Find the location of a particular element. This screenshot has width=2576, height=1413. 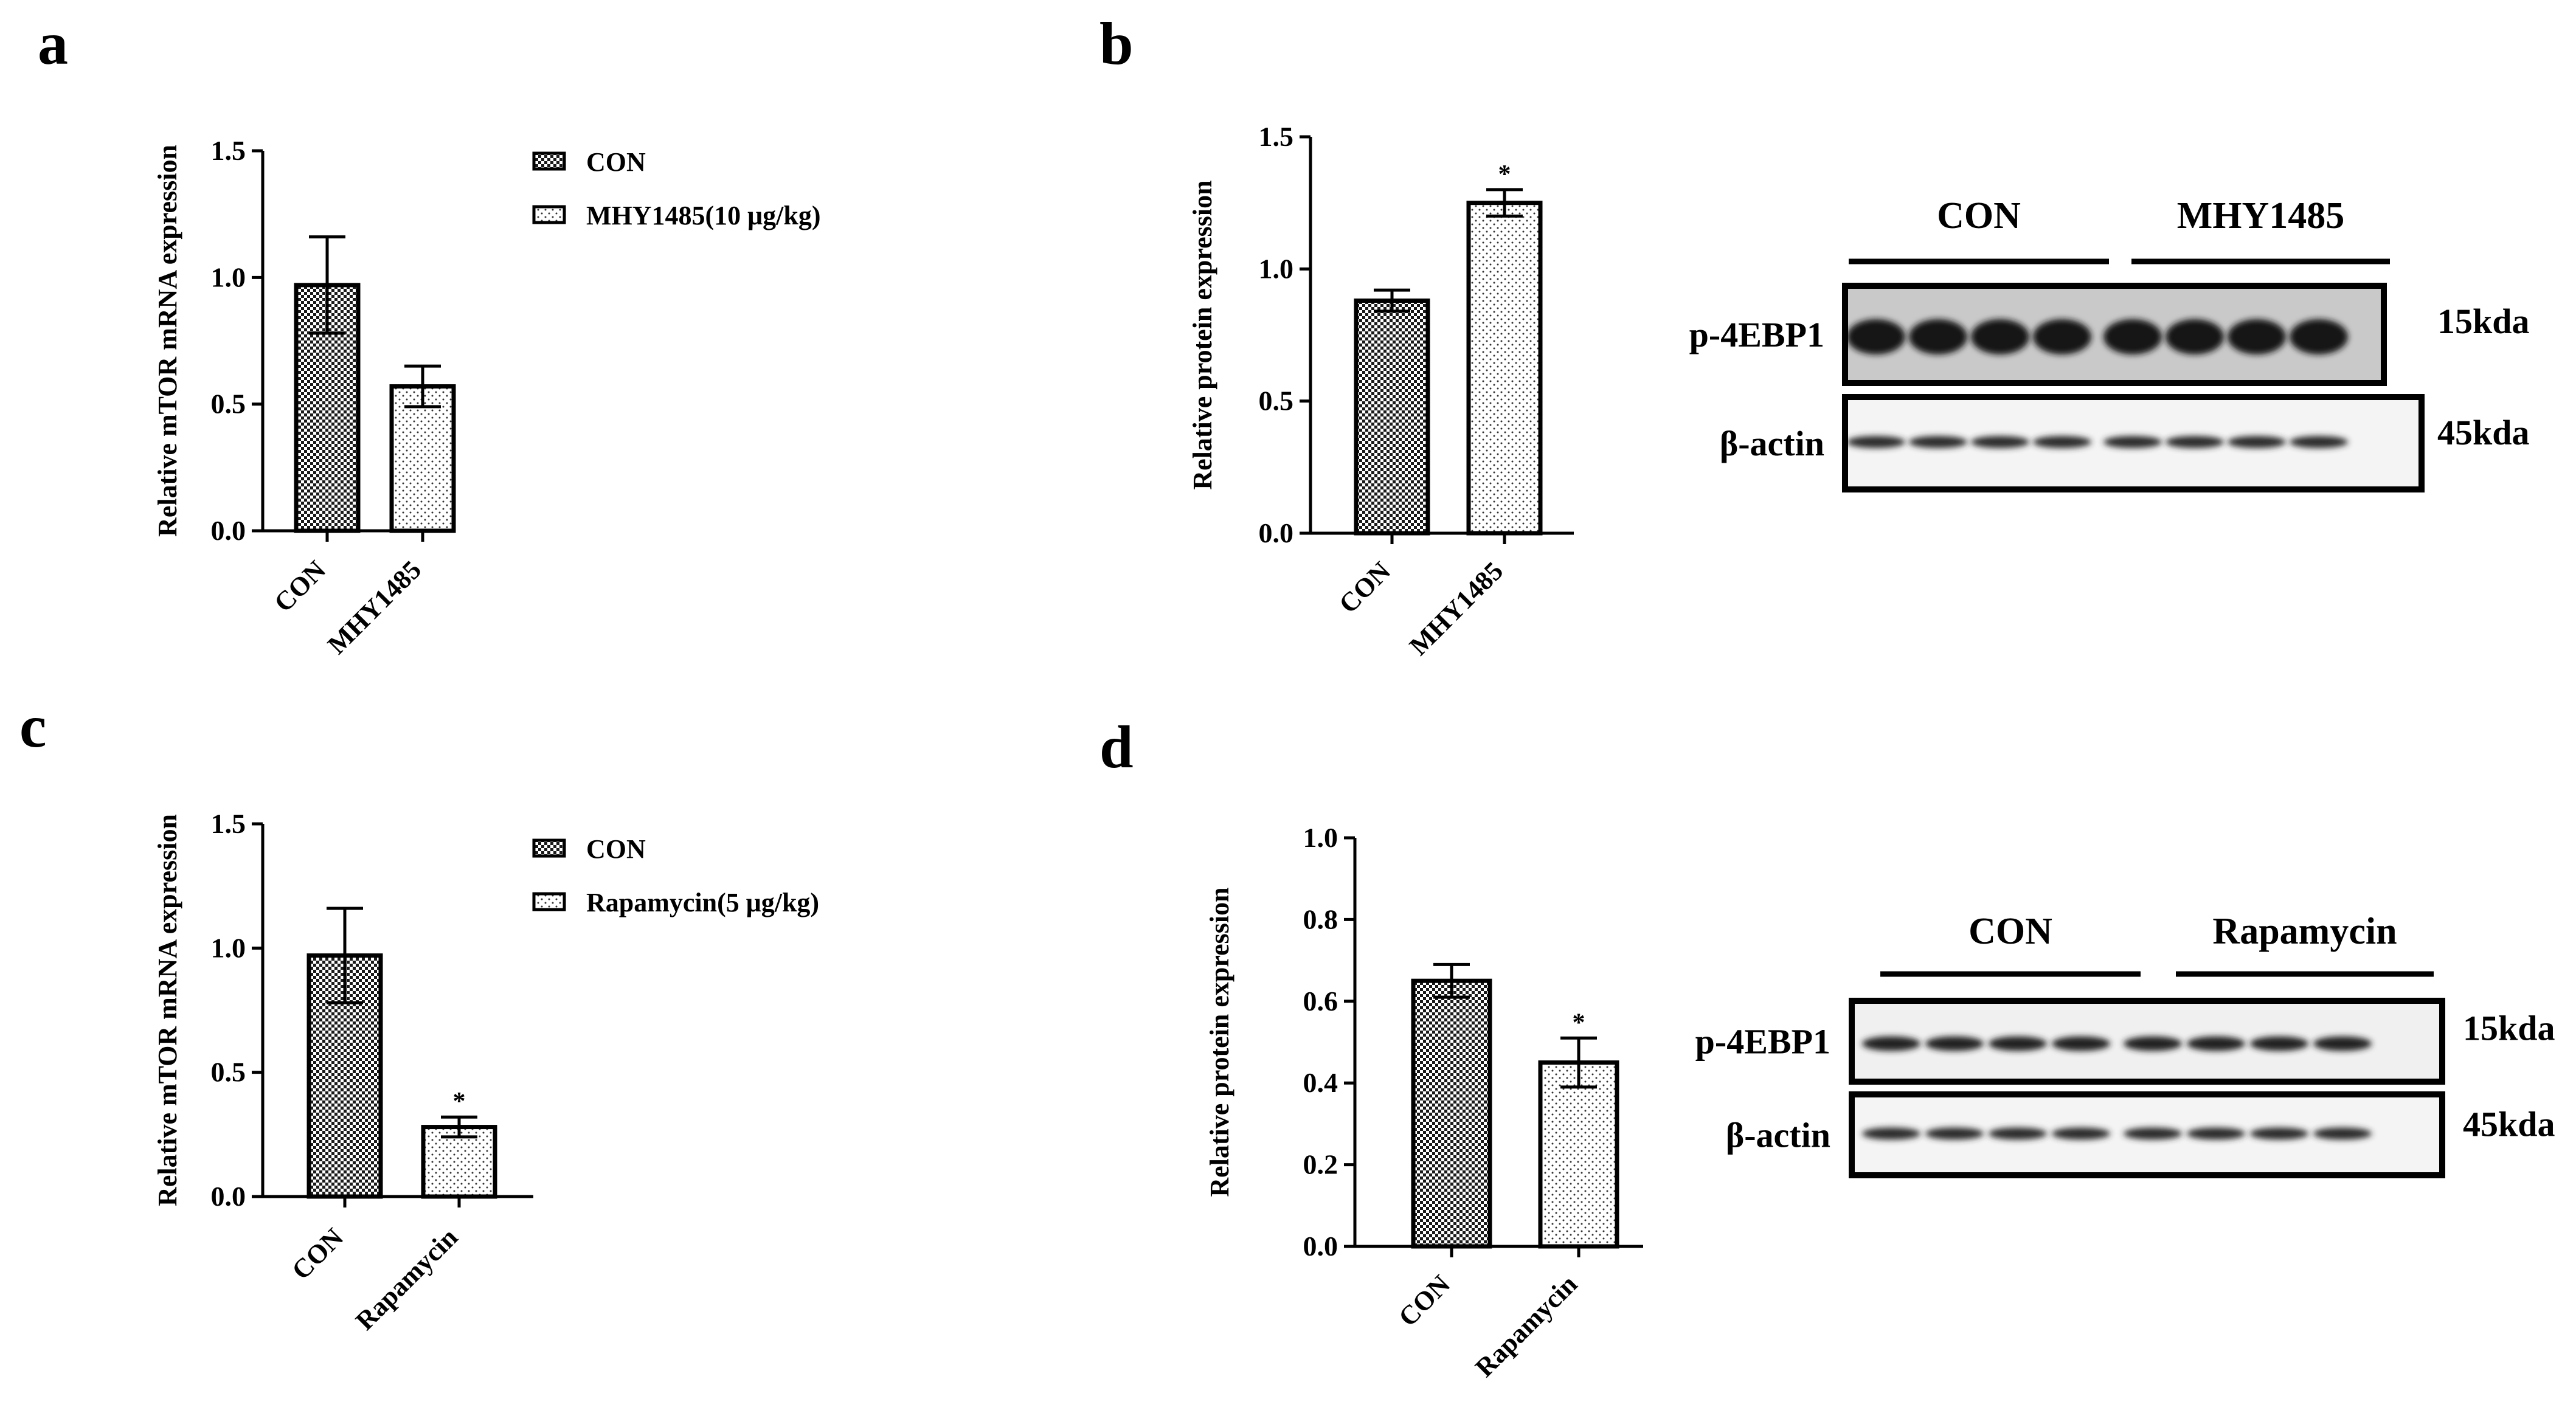

bar-mhy1485 is located at coordinates (1504, 368).